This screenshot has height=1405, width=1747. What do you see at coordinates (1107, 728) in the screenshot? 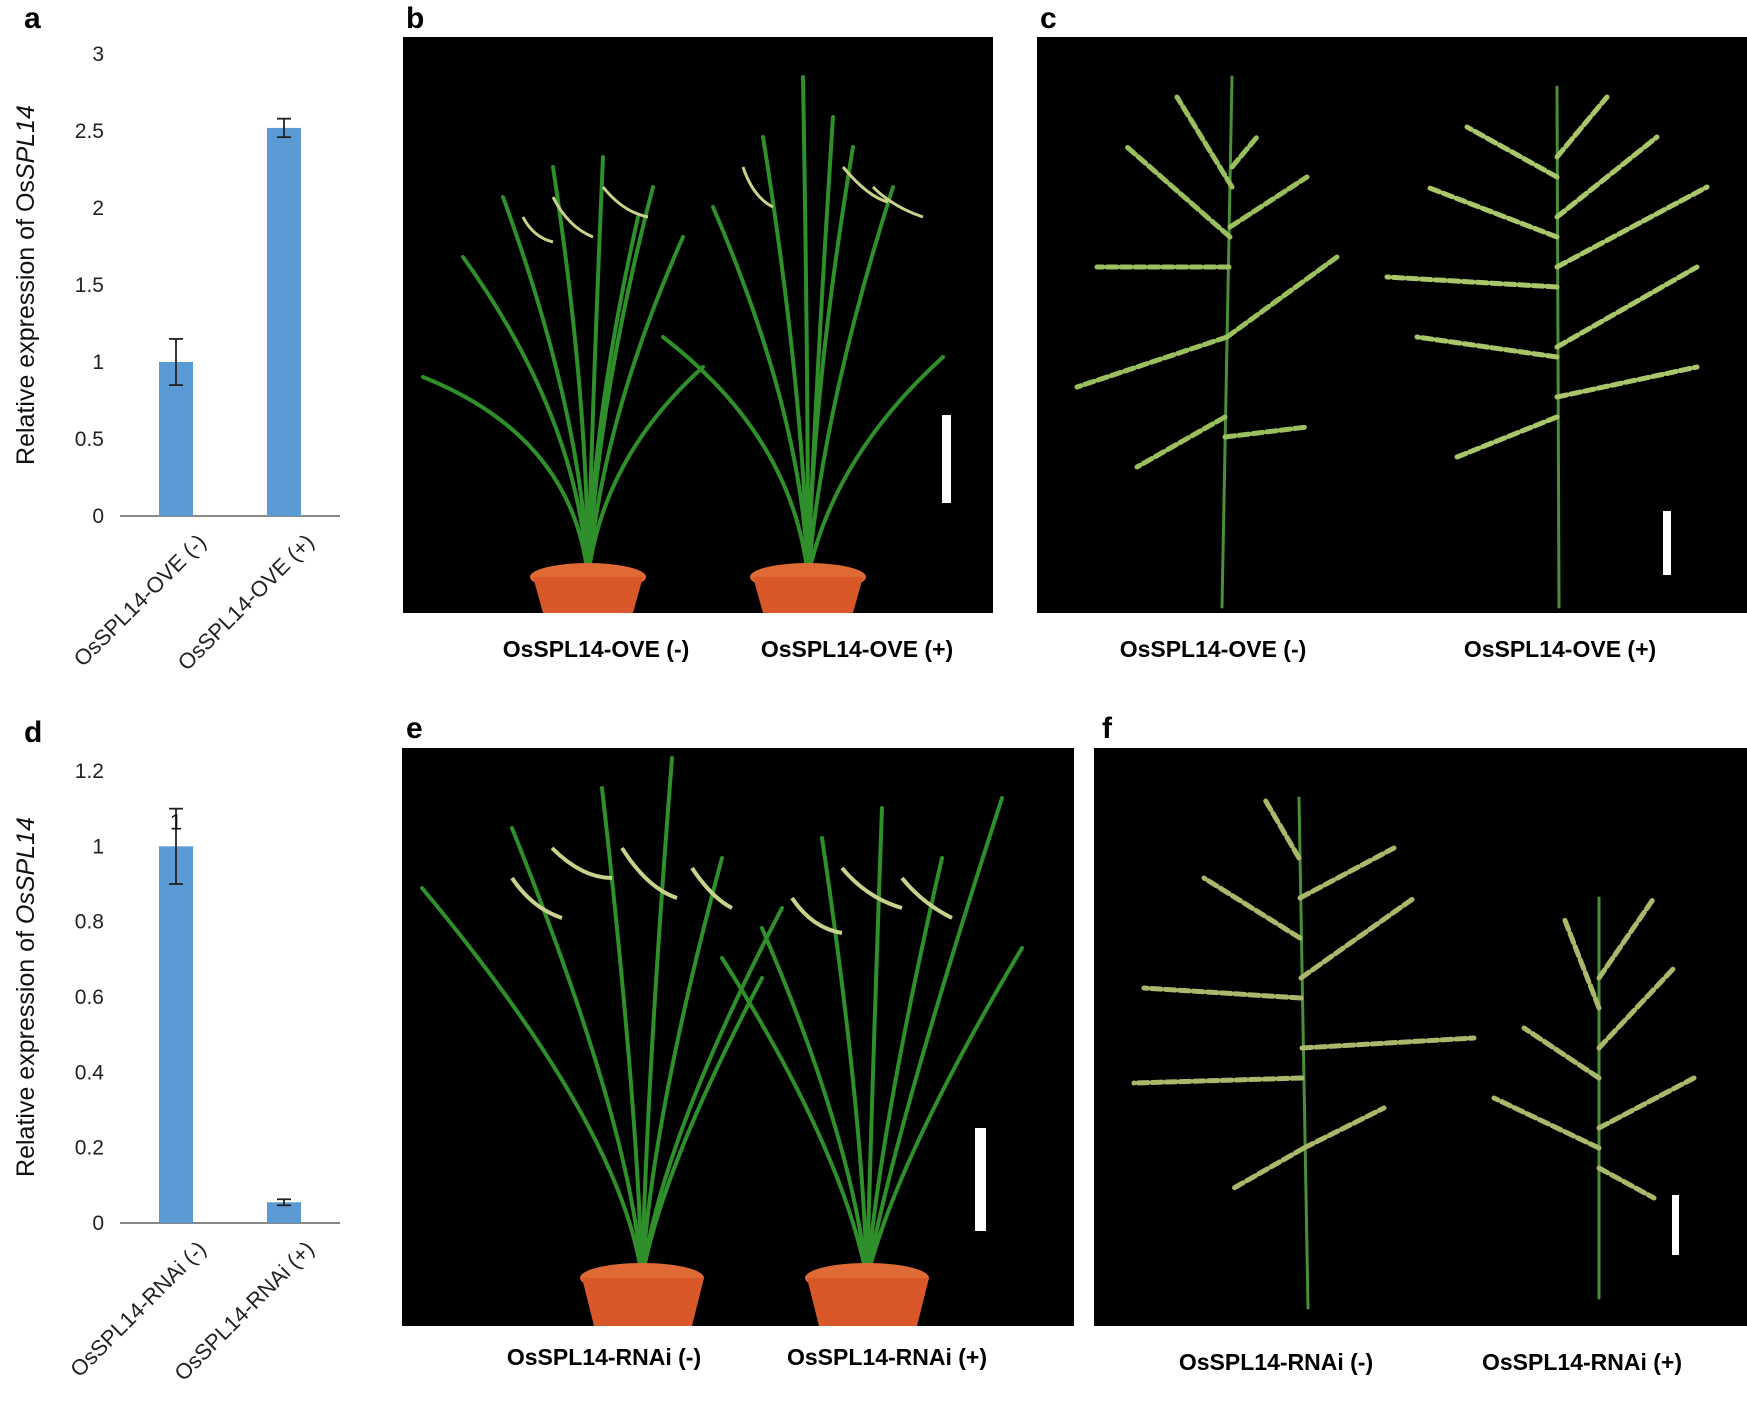
I see `panel-letter-f: f` at bounding box center [1107, 728].